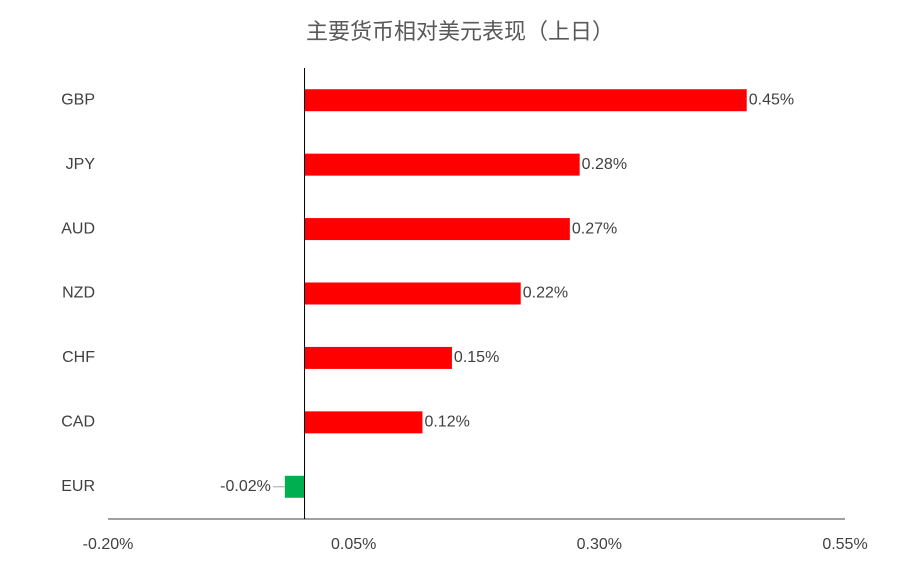 This screenshot has width=912, height=578. What do you see at coordinates (78, 422) in the screenshot?
I see `y-tick-label: CAD` at bounding box center [78, 422].